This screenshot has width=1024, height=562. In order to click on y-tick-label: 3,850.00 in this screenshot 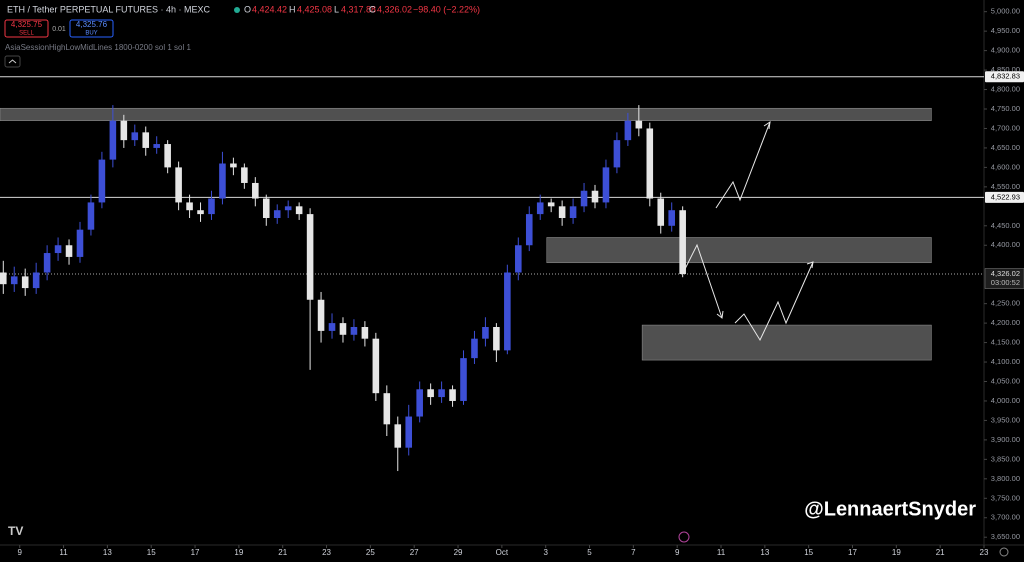, I will do `click(1005, 458)`.